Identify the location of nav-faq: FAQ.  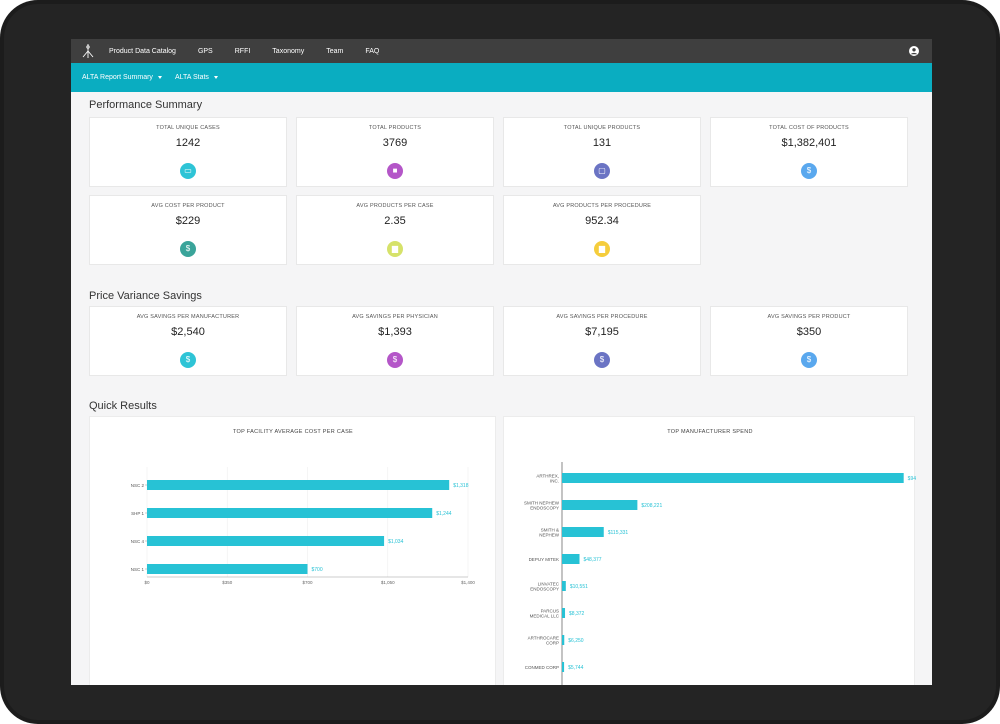
(372, 51).